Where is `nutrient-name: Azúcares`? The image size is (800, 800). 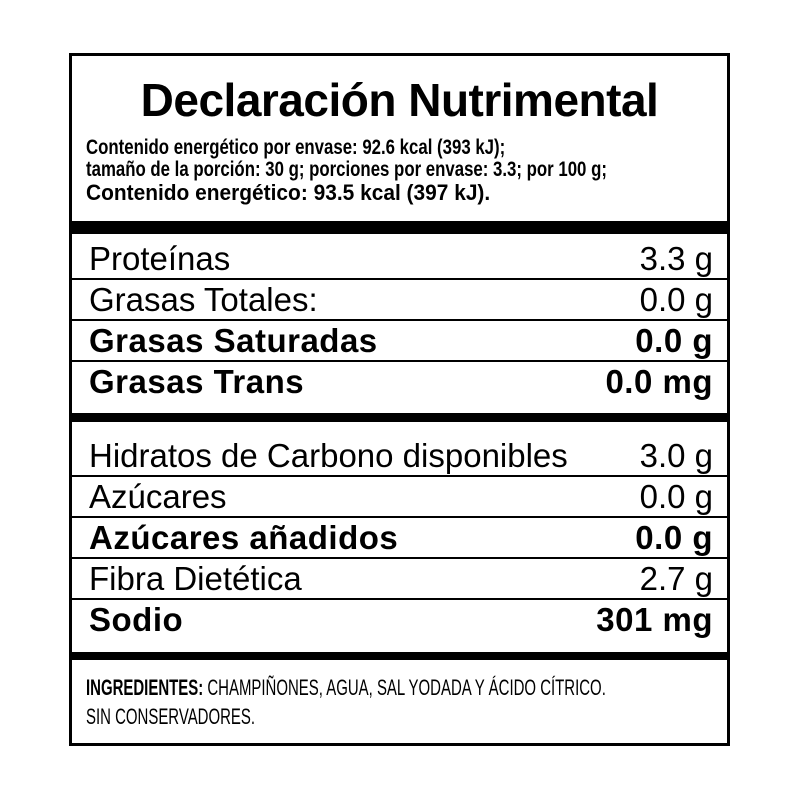 nutrient-name: Azúcares is located at coordinates (158, 496).